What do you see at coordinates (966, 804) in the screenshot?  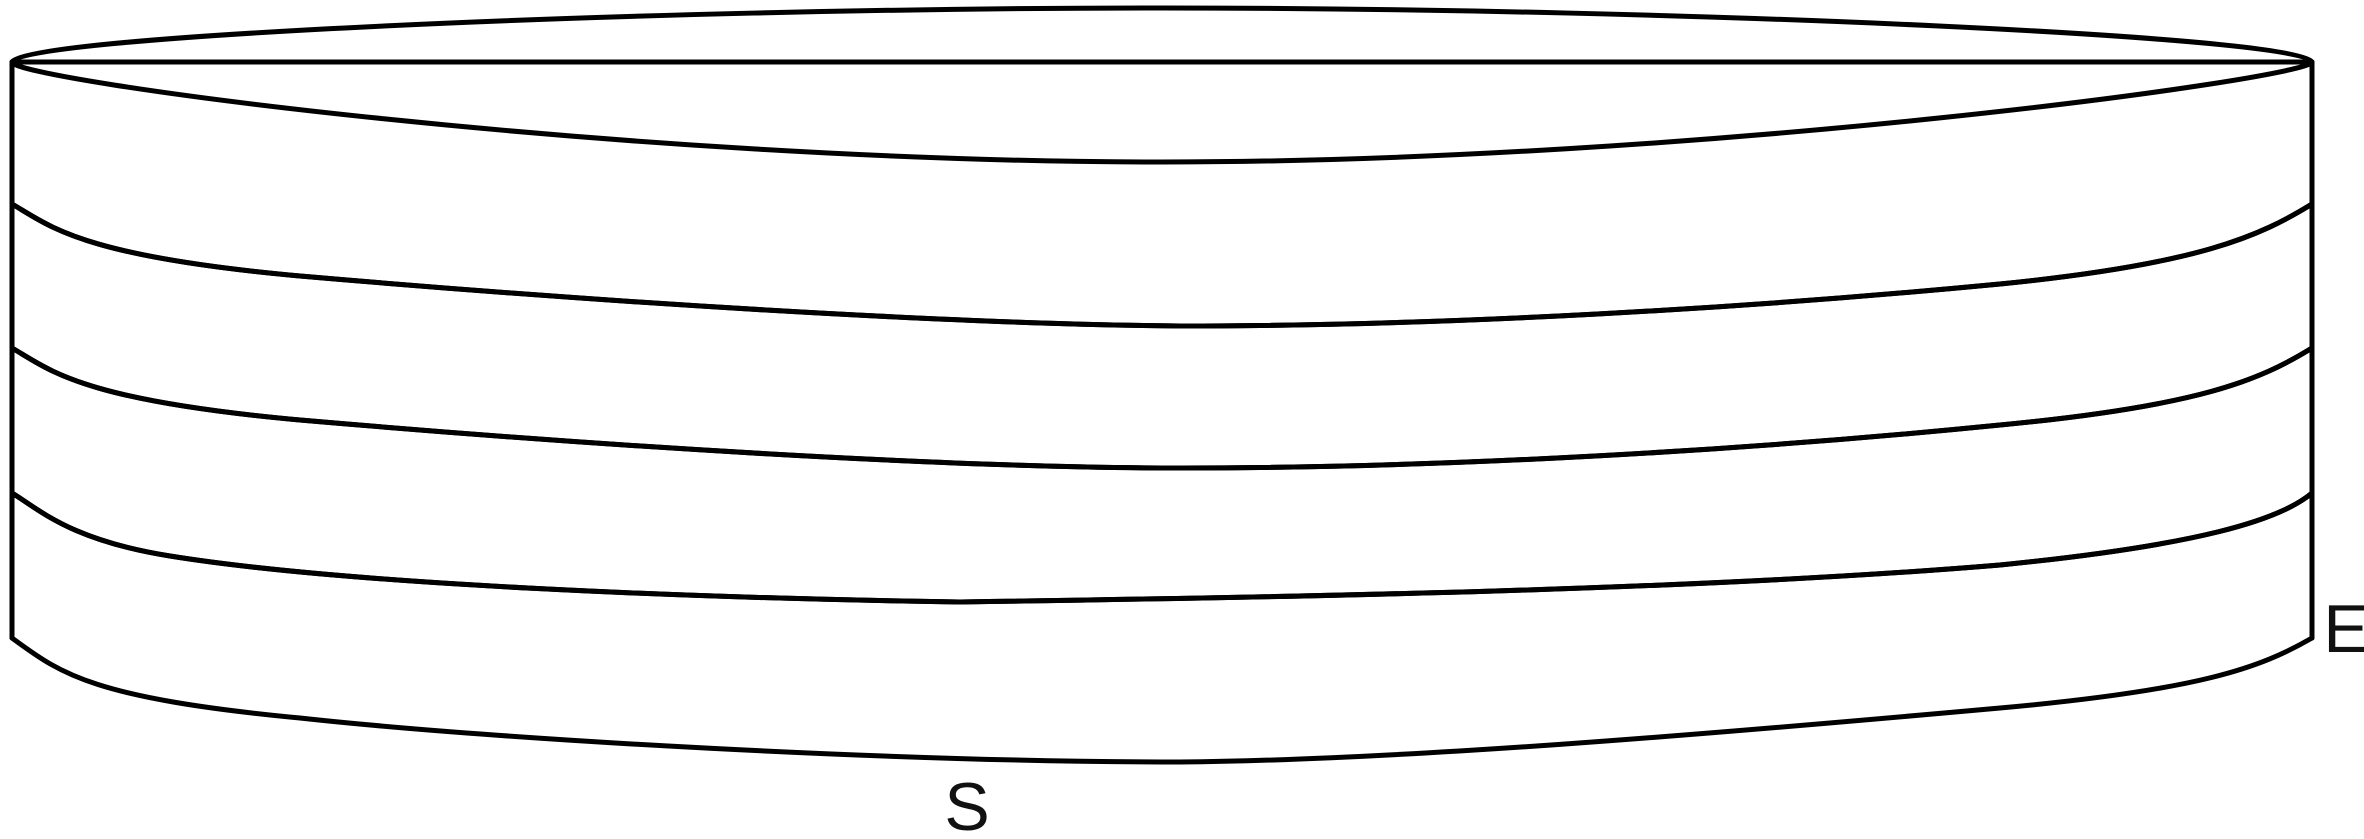 I see `label-s: S` at bounding box center [966, 804].